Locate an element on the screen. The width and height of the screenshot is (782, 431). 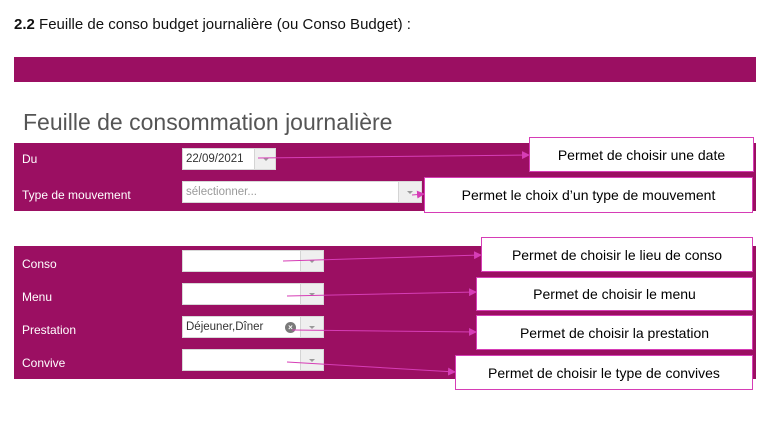
prestation-value: Déjeuner,Dîner is located at coordinates (225, 327).